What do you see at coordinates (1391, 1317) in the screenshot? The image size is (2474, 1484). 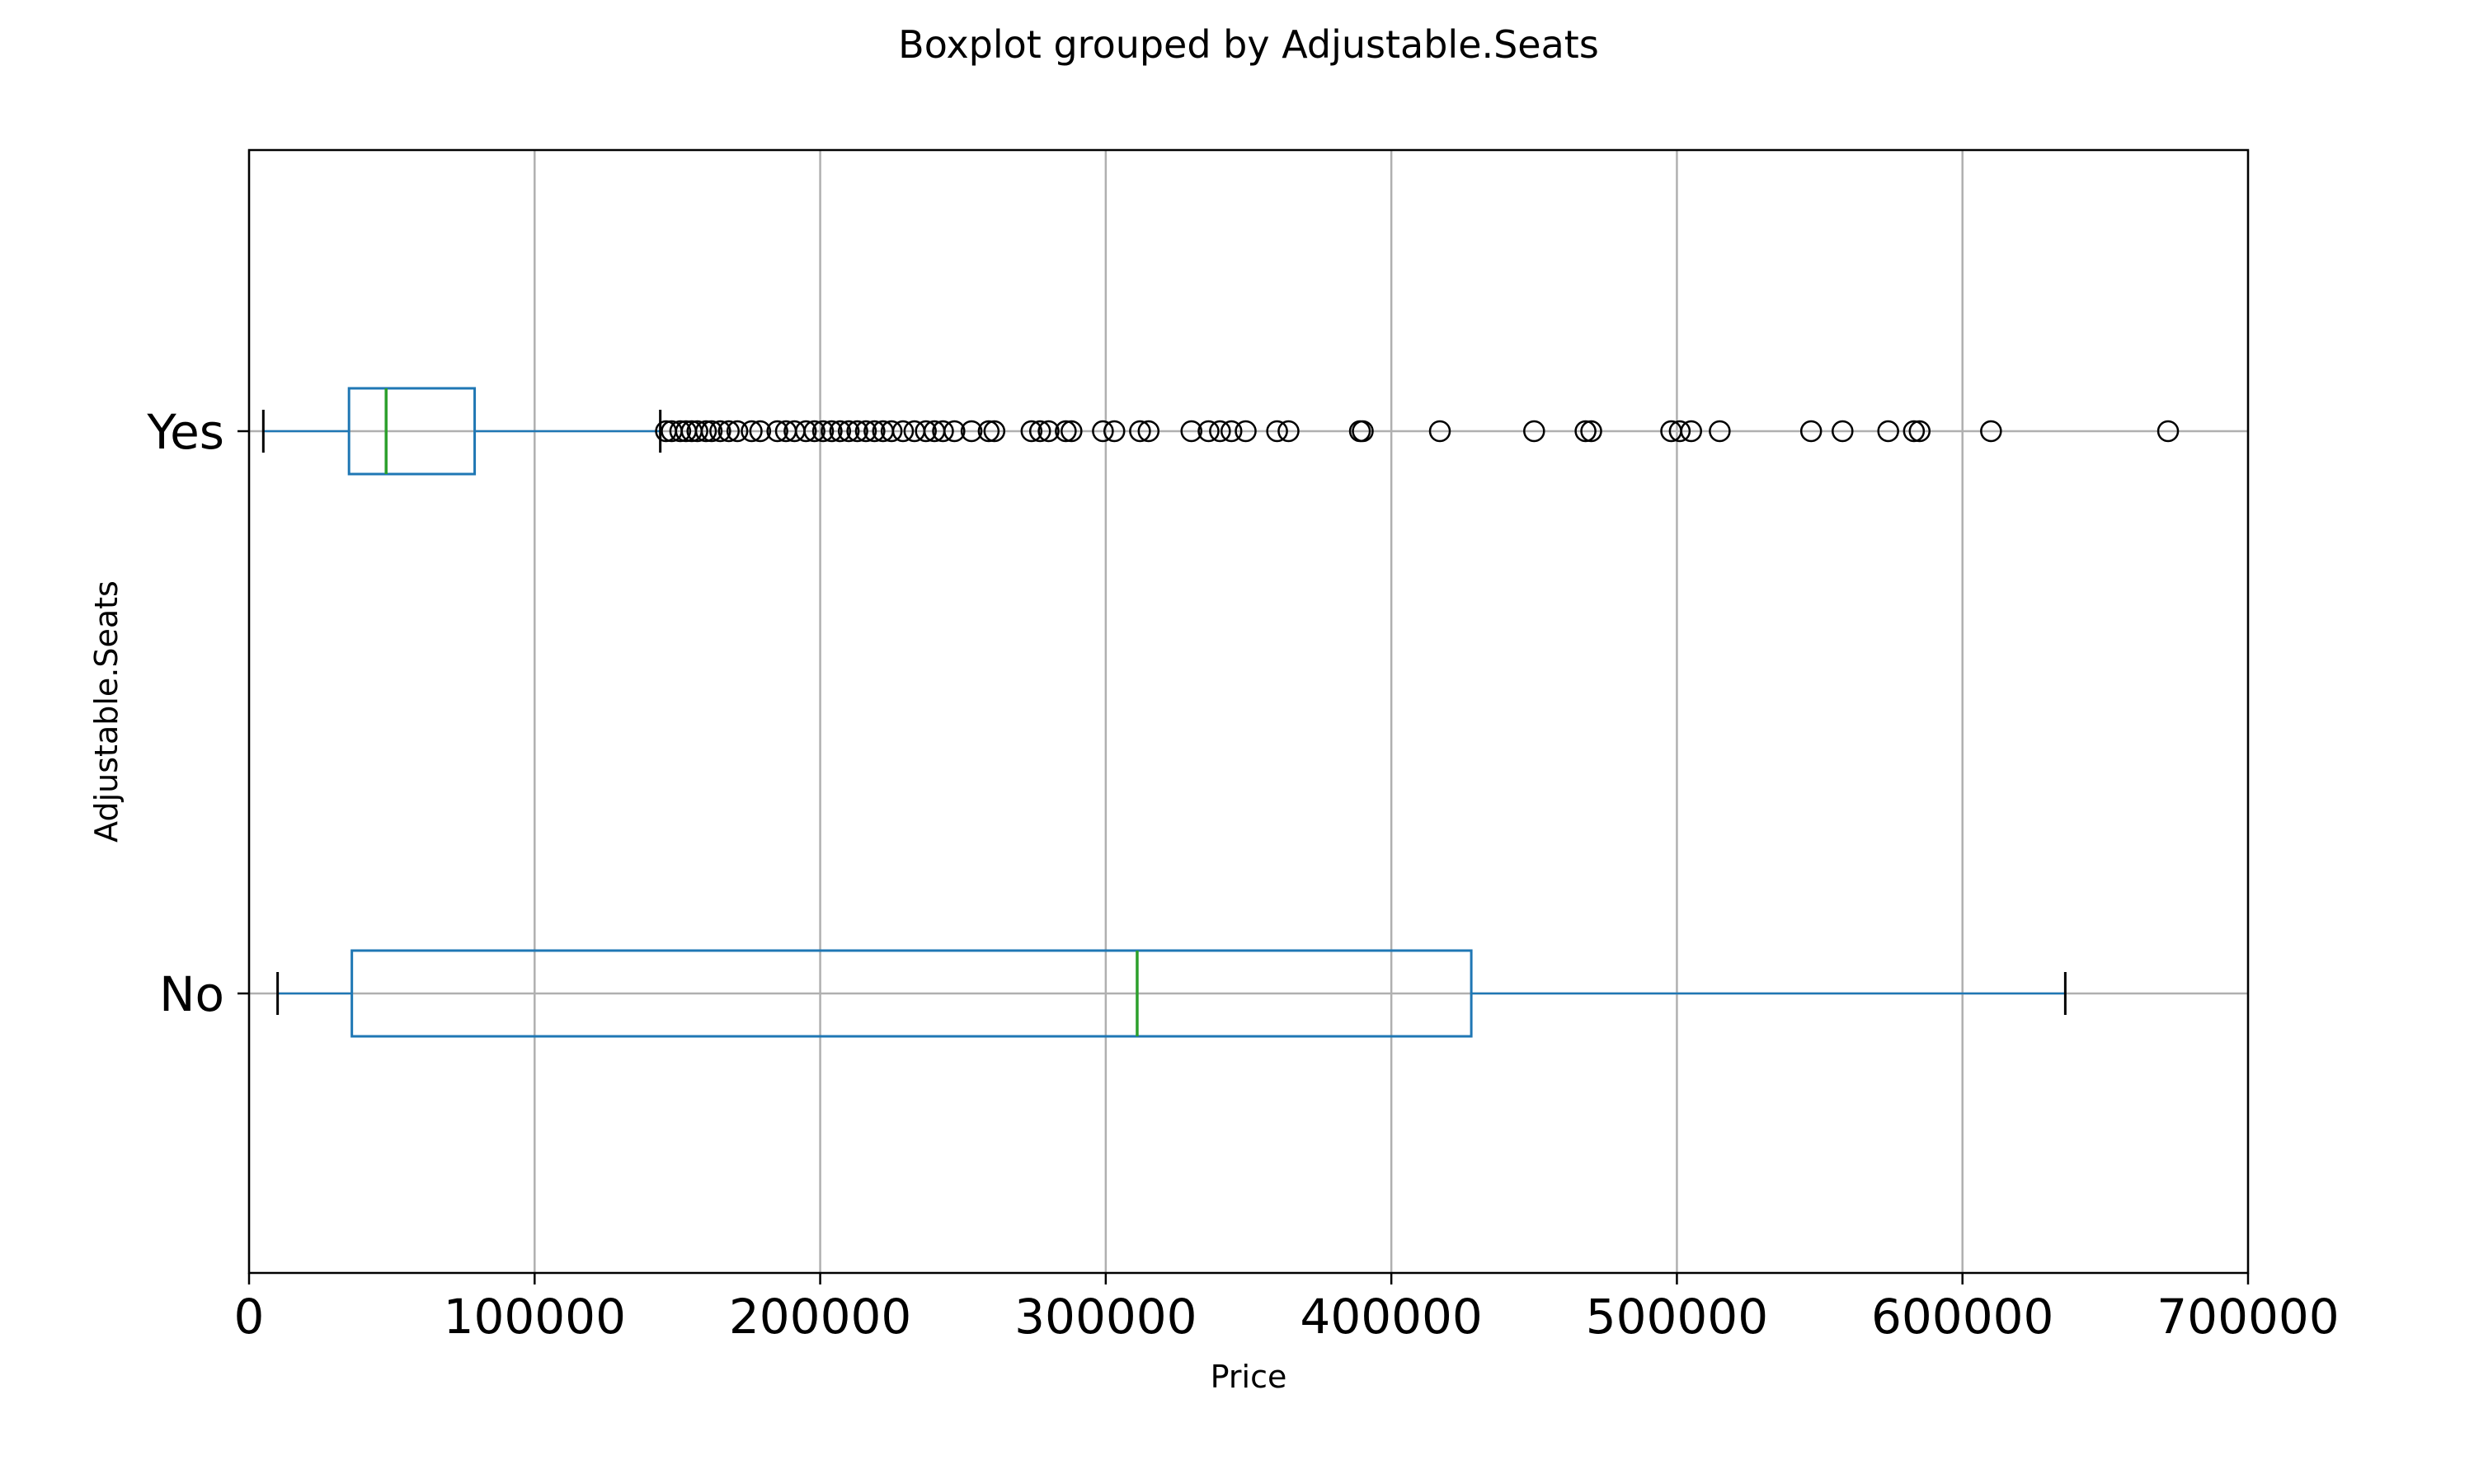 I see `x-tick-label: 400000` at bounding box center [1391, 1317].